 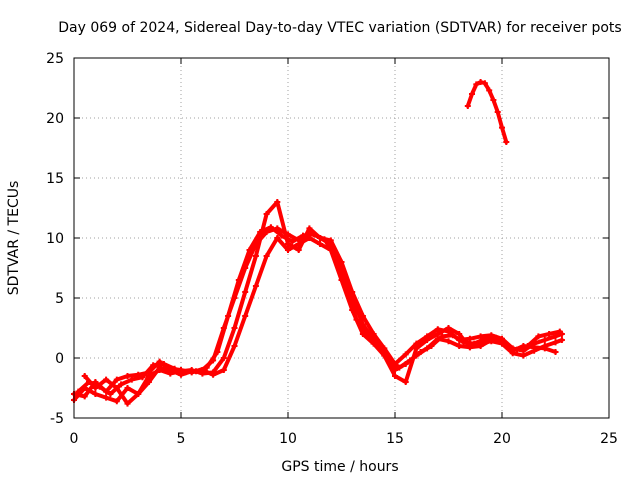 I want to click on x-tick-label: 0, so click(x=74, y=439).